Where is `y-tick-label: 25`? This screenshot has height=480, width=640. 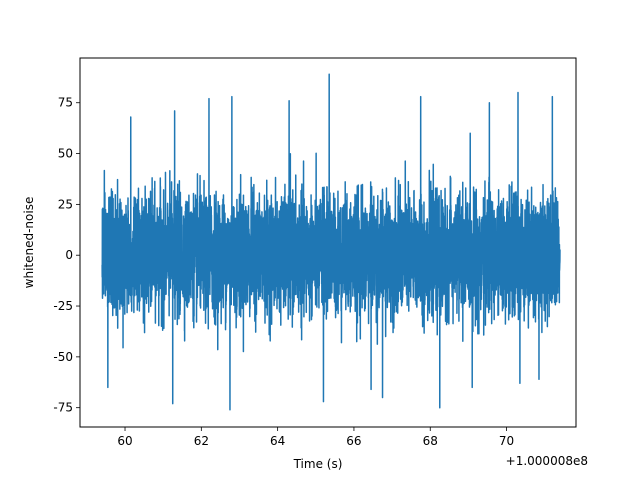
y-tick-label: 25 is located at coordinates (65, 204).